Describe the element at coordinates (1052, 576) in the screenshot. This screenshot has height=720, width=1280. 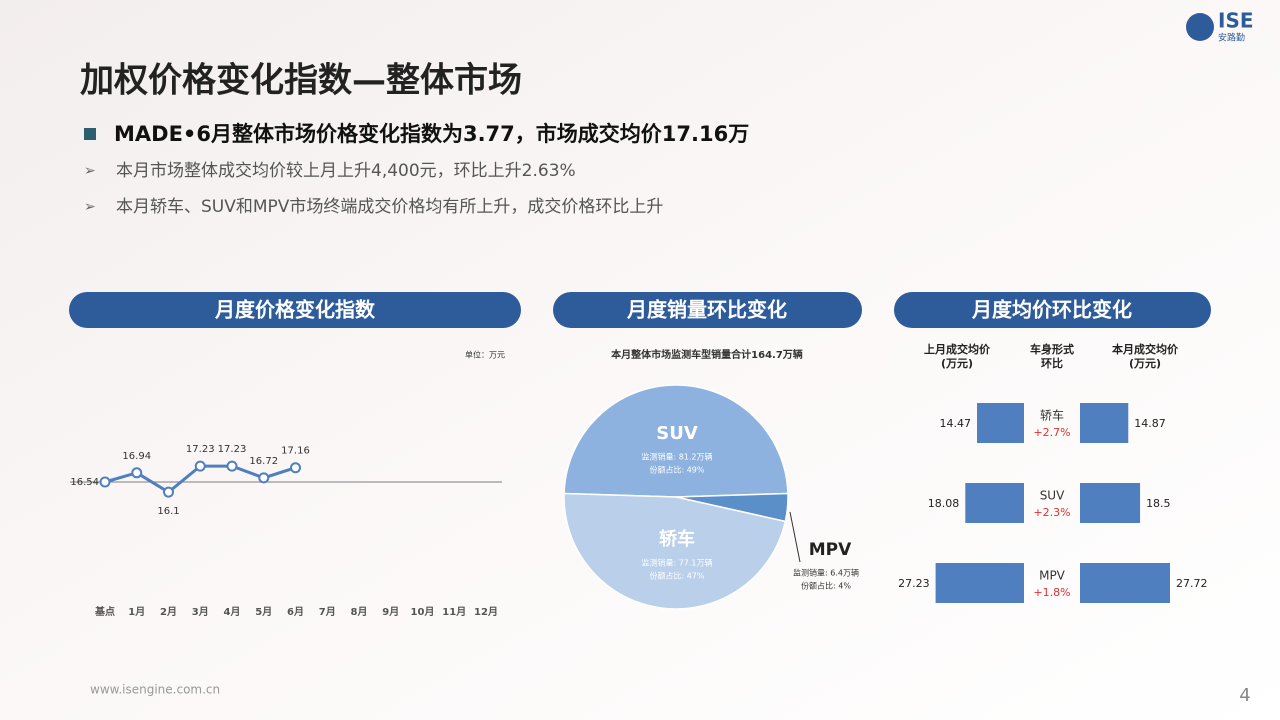
I see `category-label: MPV` at that location.